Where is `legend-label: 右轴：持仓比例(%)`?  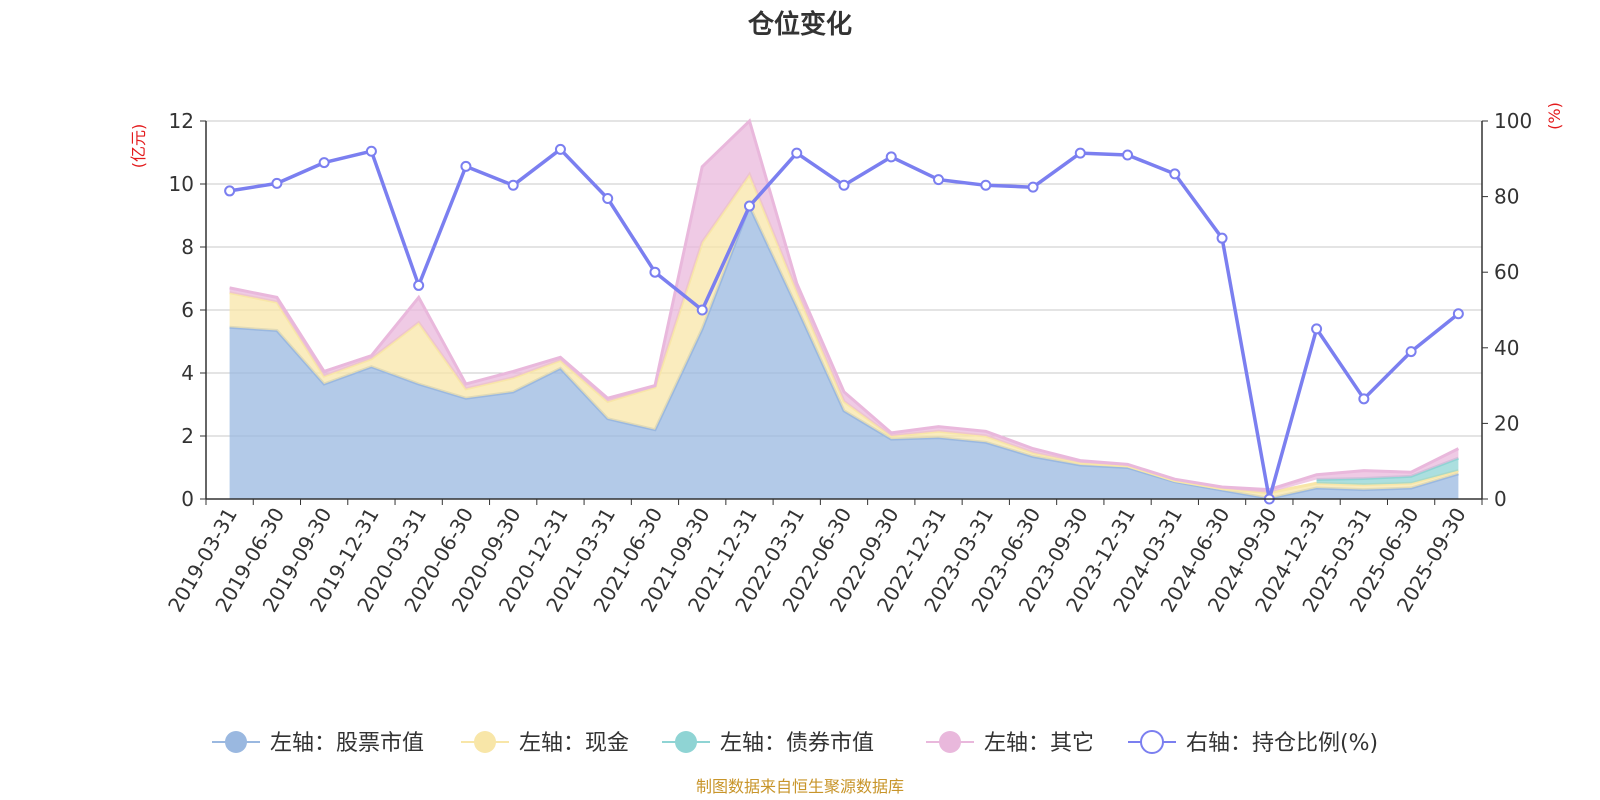 legend-label: 右轴：持仓比例(%) is located at coordinates (1282, 743).